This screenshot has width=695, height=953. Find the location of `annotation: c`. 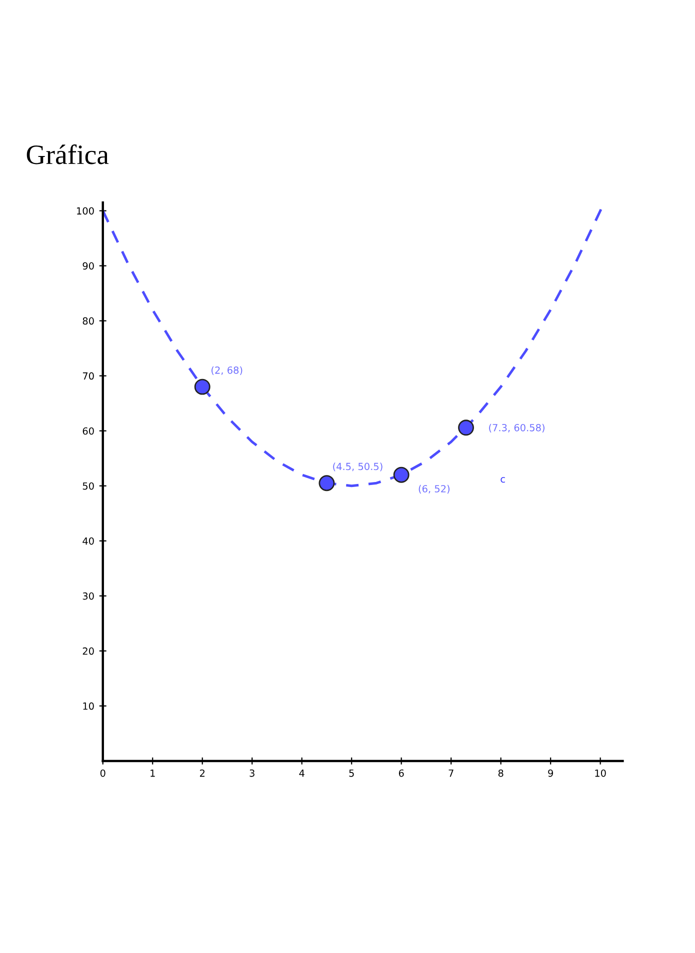

annotation: c is located at coordinates (502, 480).